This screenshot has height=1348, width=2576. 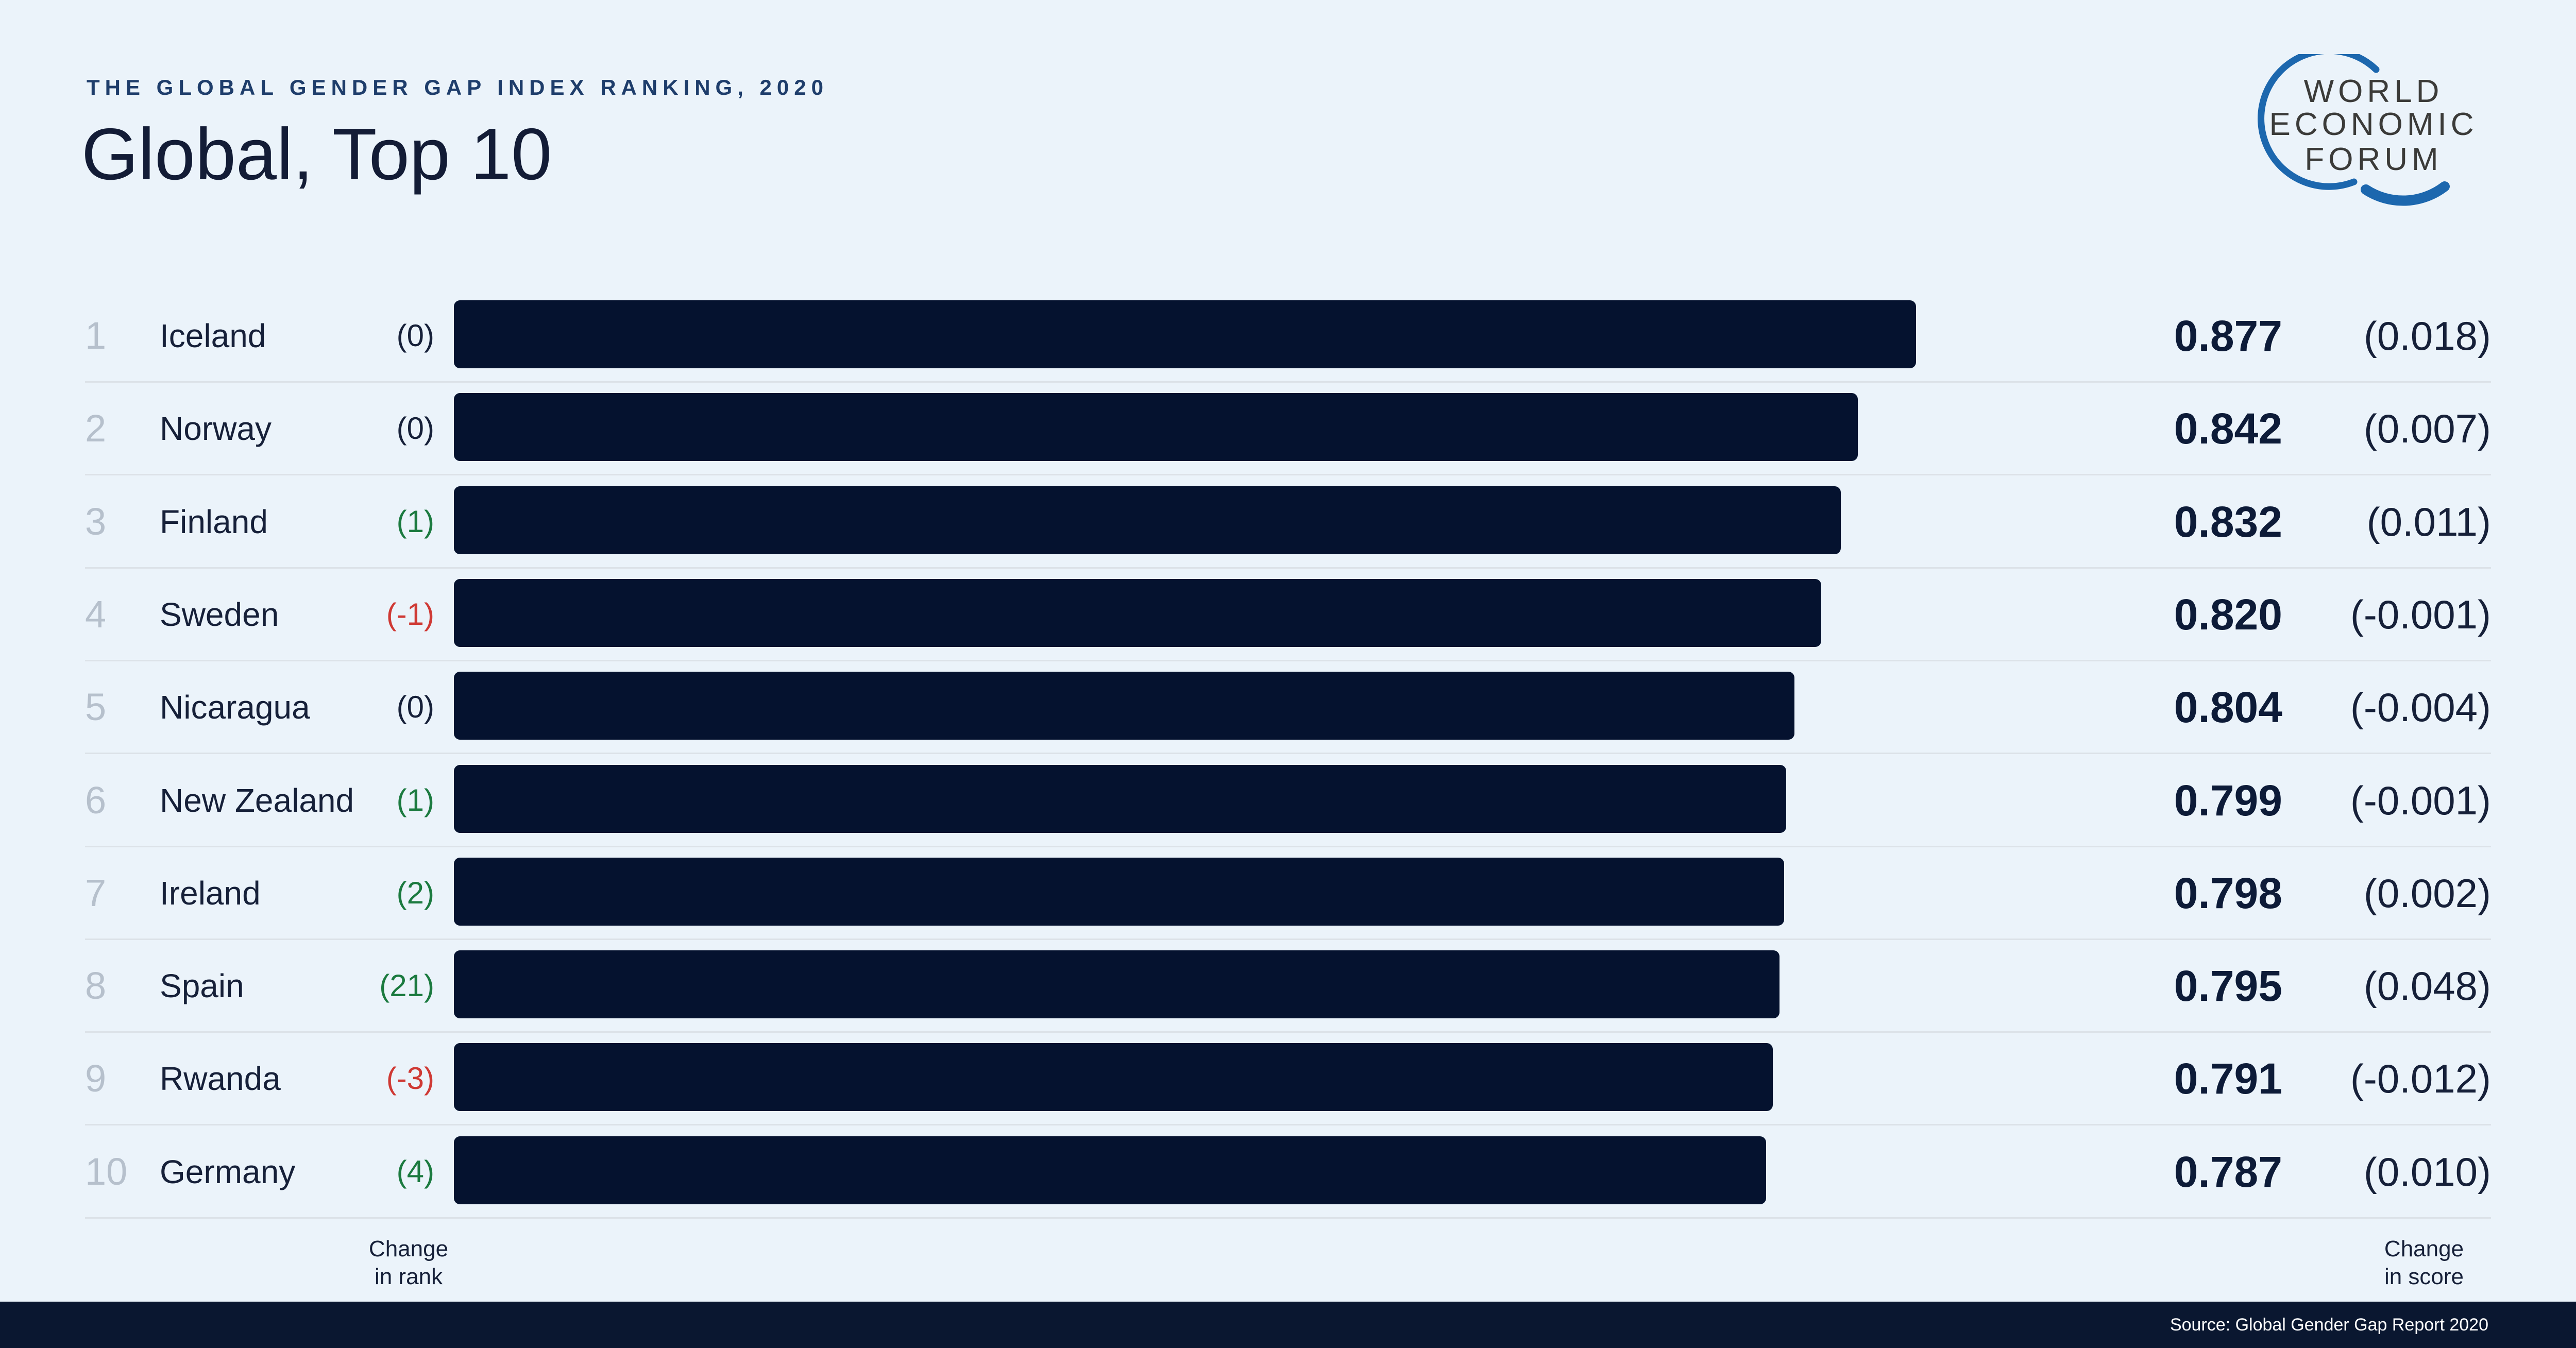 What do you see at coordinates (257, 800) in the screenshot?
I see `country-name: New Zealand` at bounding box center [257, 800].